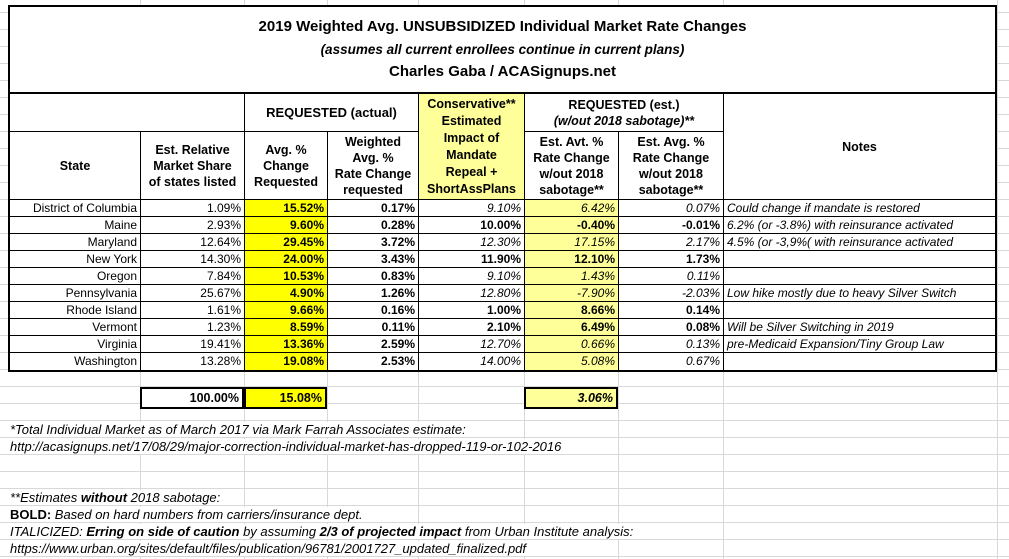  Describe the element at coordinates (859, 147) in the screenshot. I see `header-notes: Notes` at that location.